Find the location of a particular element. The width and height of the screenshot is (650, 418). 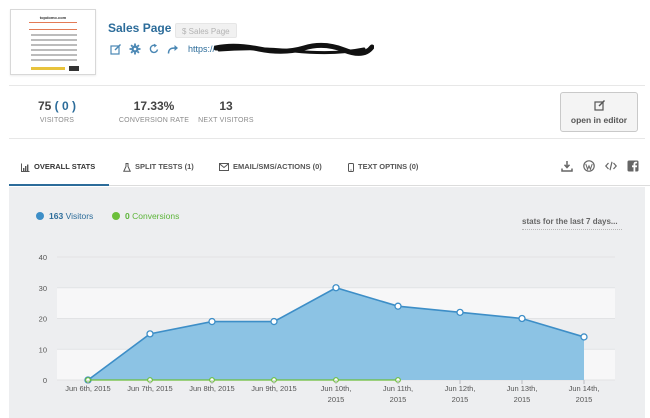

y-tick-label: 30 is located at coordinates (43, 288).